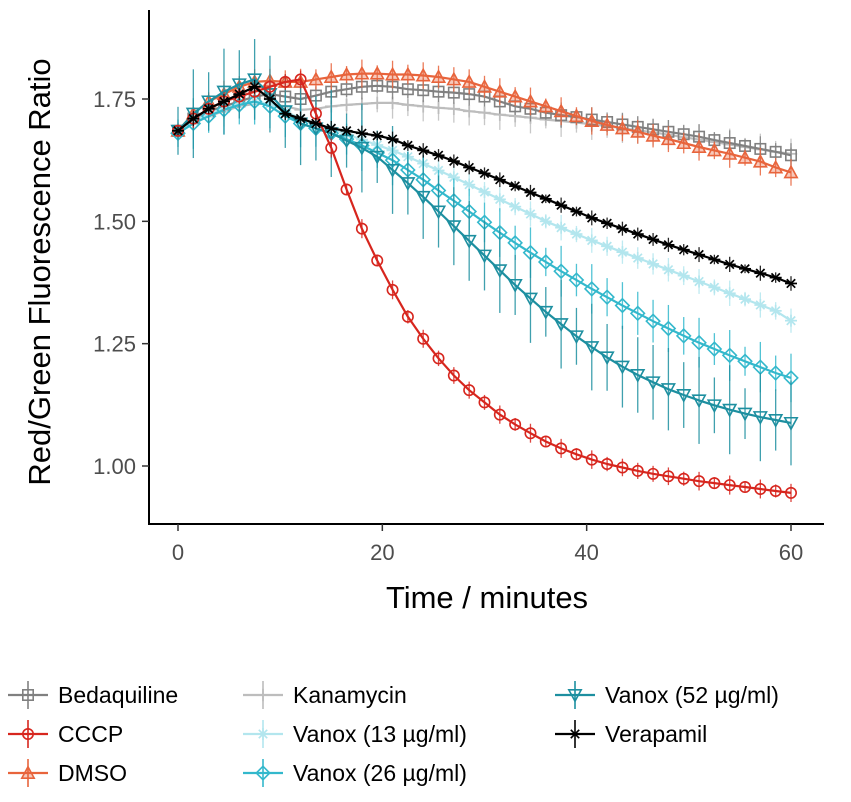  Describe the element at coordinates (114, 466) in the screenshot. I see `y-tick-label: 1.00` at that location.